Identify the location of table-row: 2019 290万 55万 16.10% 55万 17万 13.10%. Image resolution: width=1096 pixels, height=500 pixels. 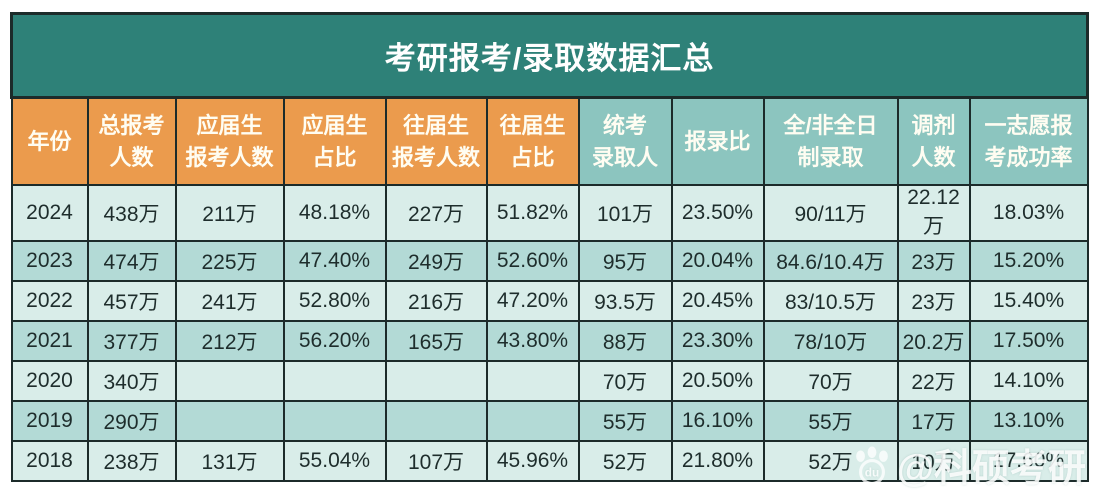
(549, 421).